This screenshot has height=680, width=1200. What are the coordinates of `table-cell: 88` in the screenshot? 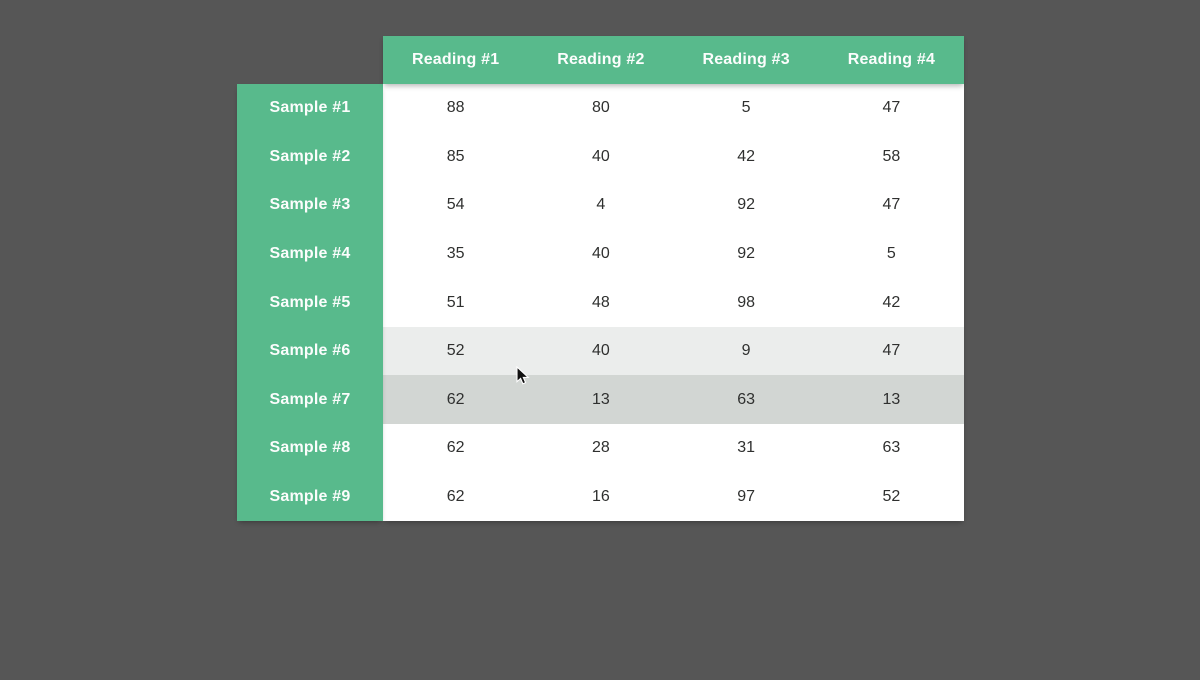 It's located at (455, 108).